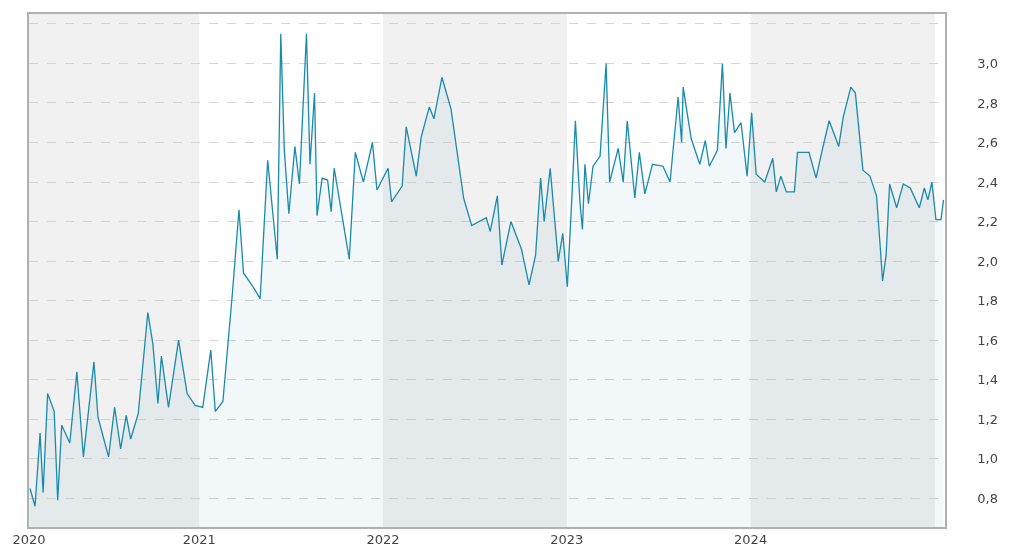 This screenshot has height=559, width=1015. I want to click on x-tick-label: 2021, so click(199, 540).